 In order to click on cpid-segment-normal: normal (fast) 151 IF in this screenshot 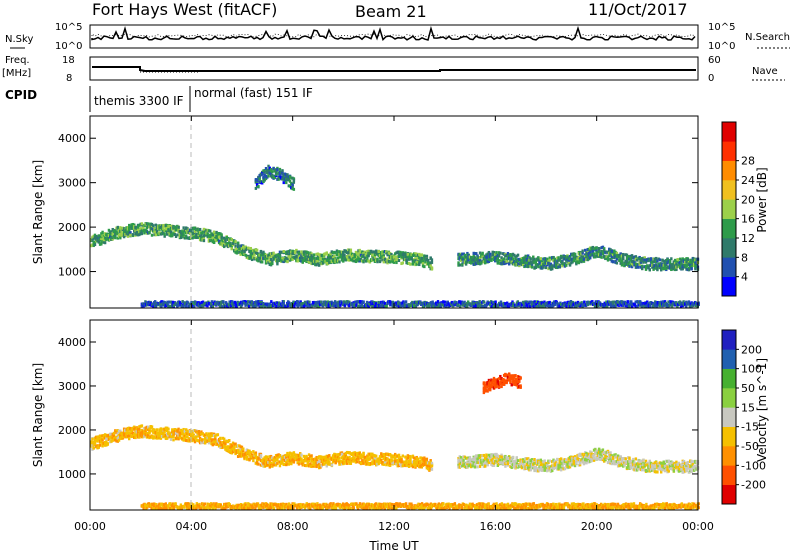, I will do `click(253, 93)`.